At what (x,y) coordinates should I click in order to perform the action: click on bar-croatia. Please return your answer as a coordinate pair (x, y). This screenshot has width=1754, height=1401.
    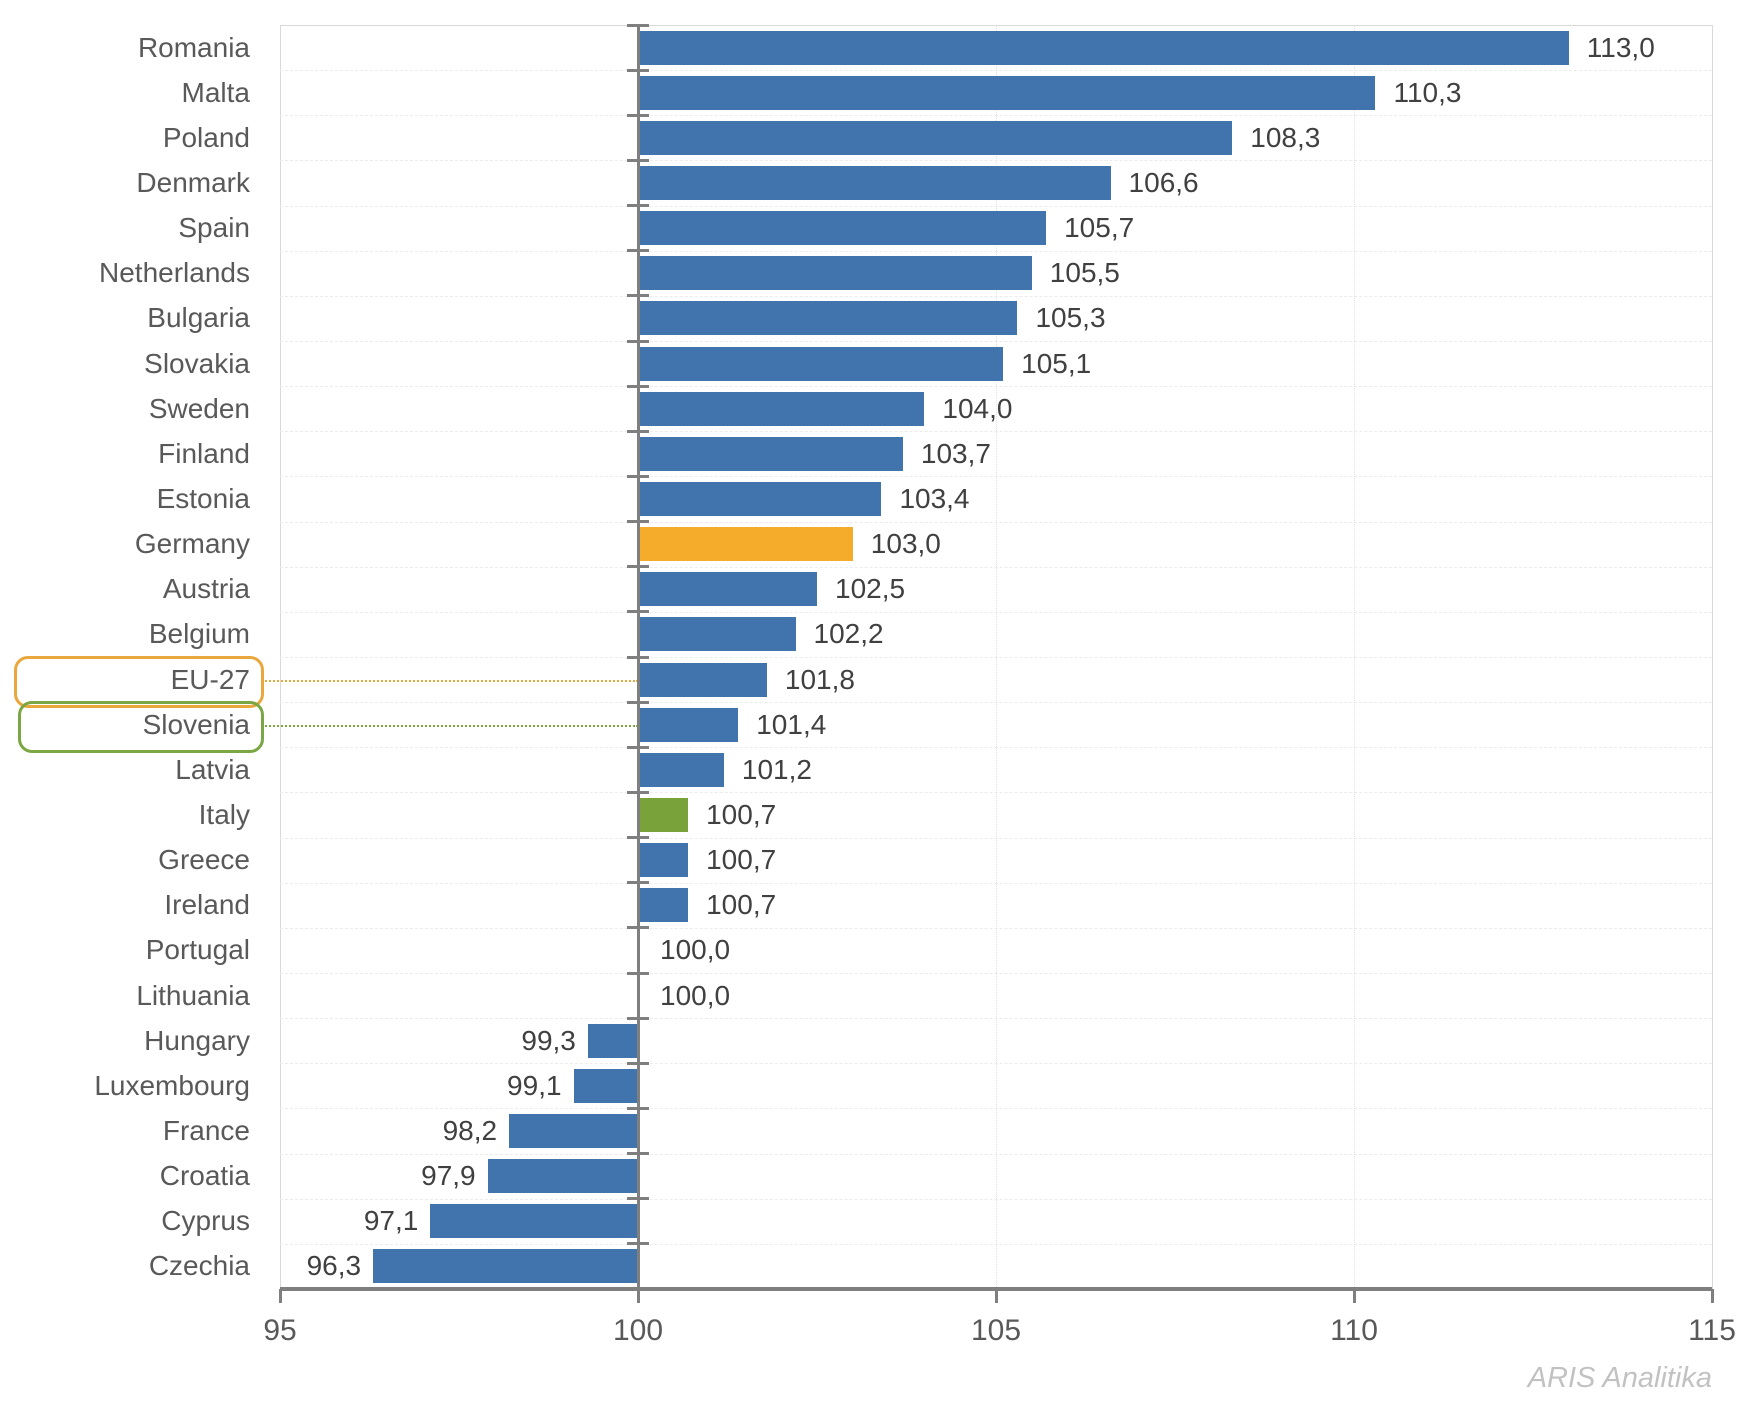
    Looking at the image, I should click on (562, 1176).